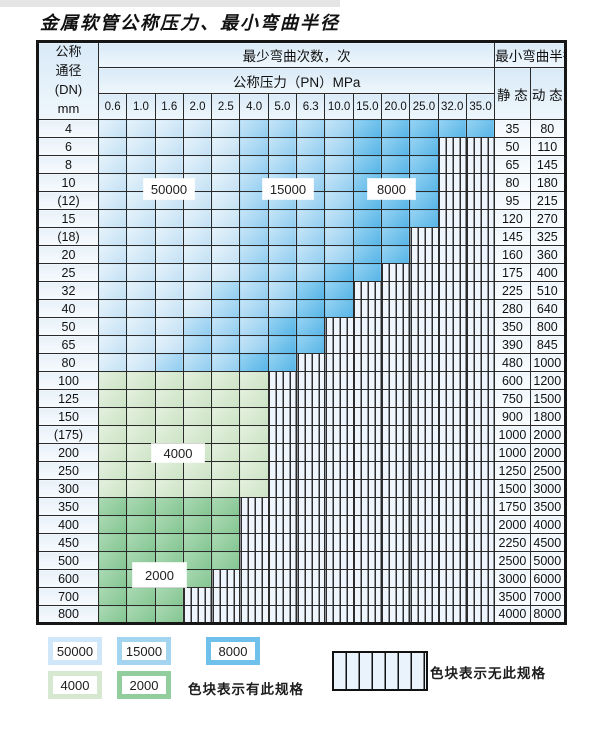 The width and height of the screenshot is (600, 743). I want to click on dn-cell: (12), so click(68, 200).